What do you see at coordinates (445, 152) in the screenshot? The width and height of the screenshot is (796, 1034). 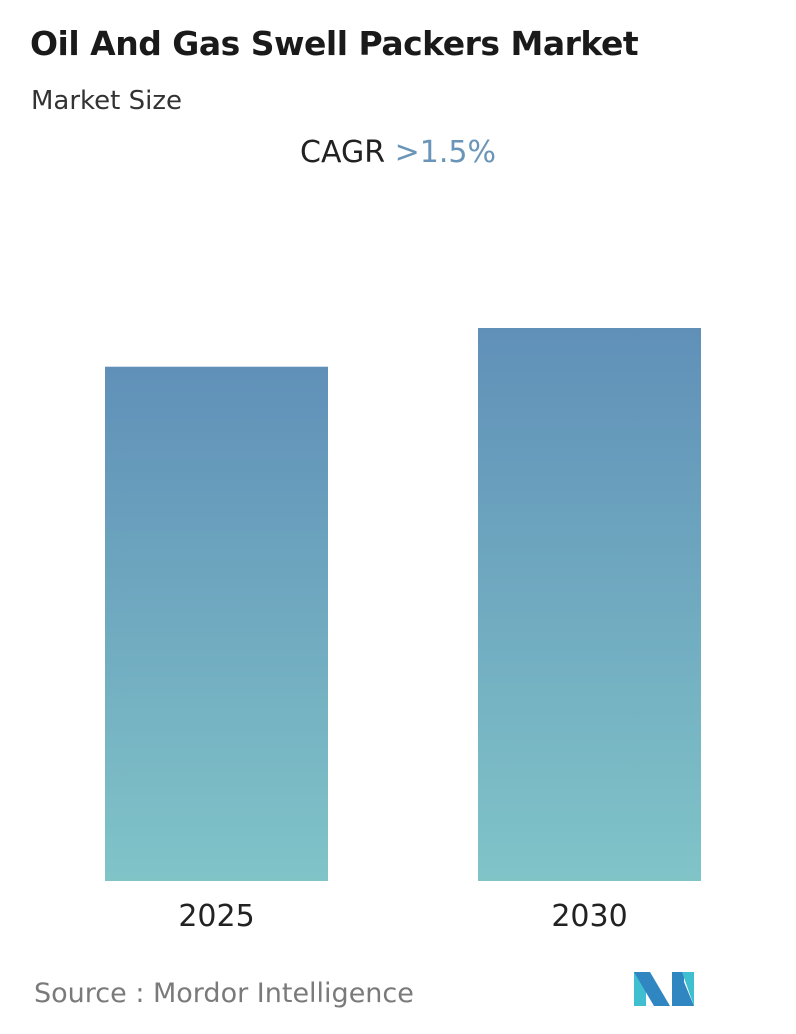 I see `cagr-value: >1.5%` at bounding box center [445, 152].